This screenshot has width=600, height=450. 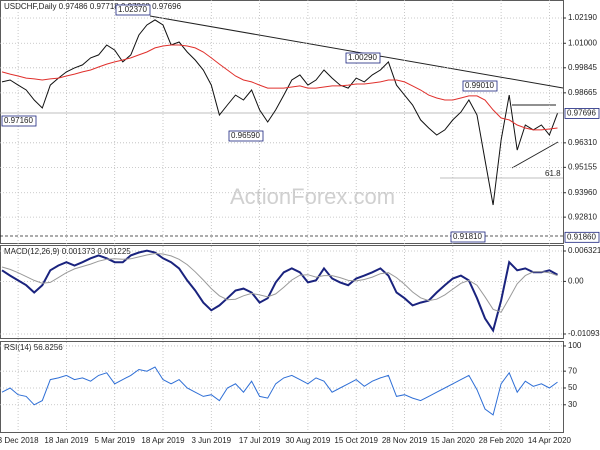 What do you see at coordinates (550, 440) in the screenshot?
I see `x-tick-label: 14 Apr 2020` at bounding box center [550, 440].